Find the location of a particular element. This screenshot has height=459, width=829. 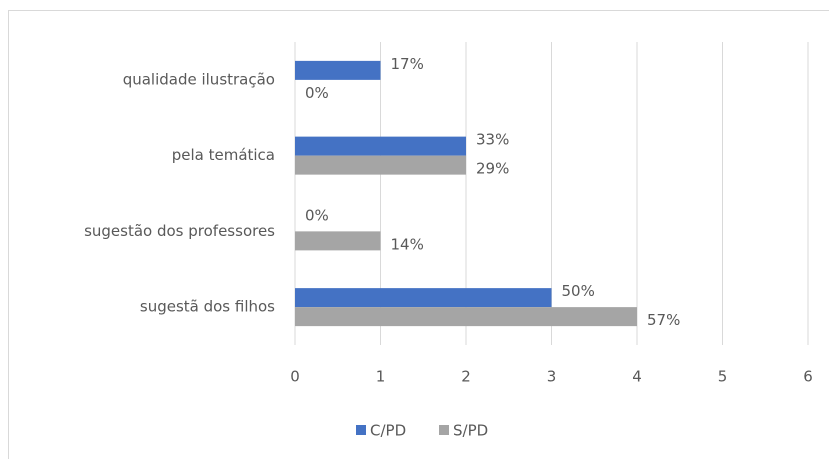

legend-label: S/PD is located at coordinates (470, 431).